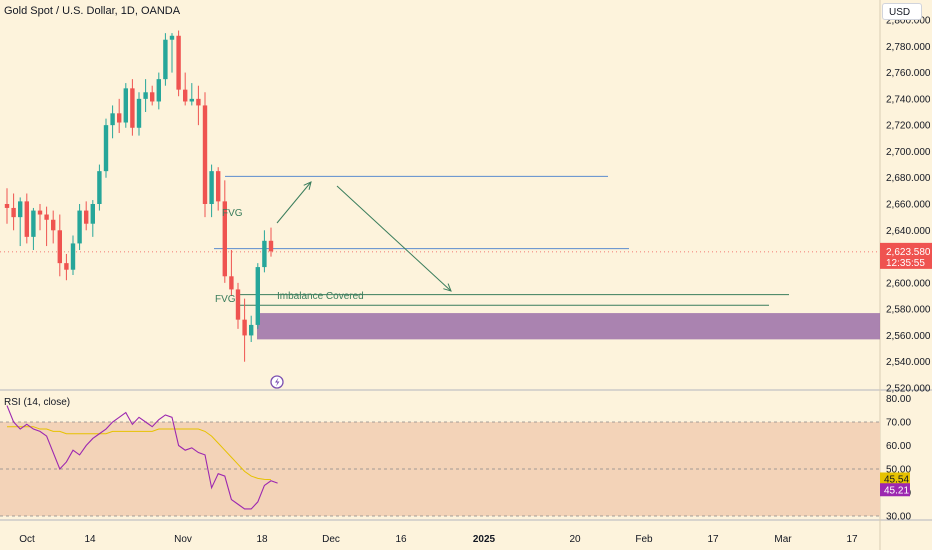 This screenshot has height=550, width=932. What do you see at coordinates (908, 21) in the screenshot?
I see `price-tick-label: 2,800.000` at bounding box center [908, 21].